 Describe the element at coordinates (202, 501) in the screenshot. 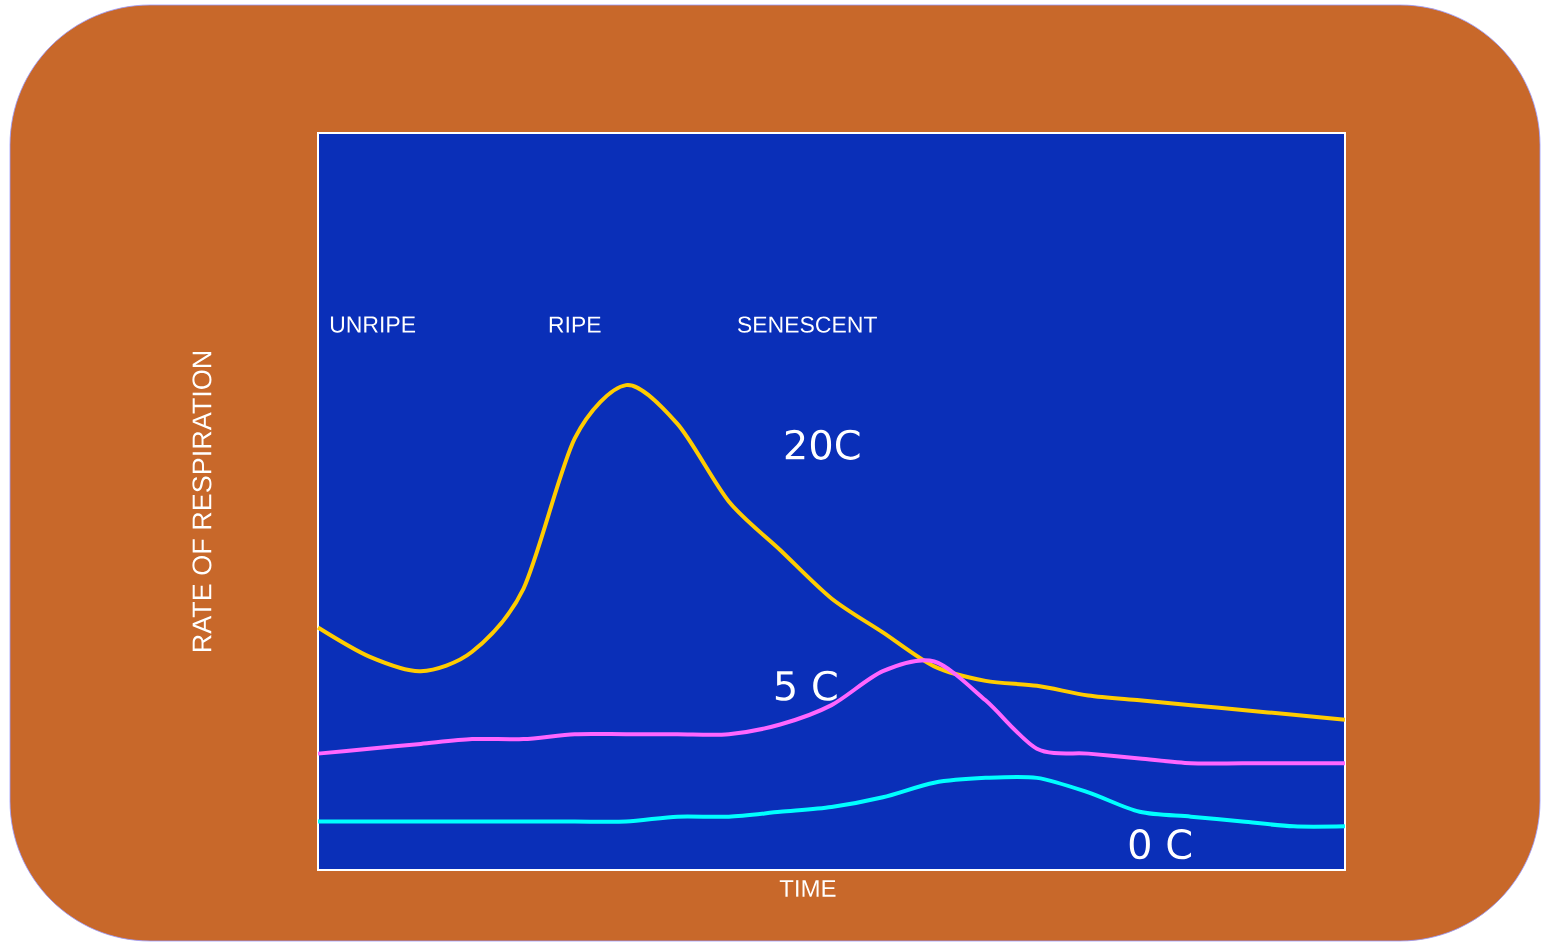

I see `y-axis-title: RATE OF RESPIRATION` at that location.